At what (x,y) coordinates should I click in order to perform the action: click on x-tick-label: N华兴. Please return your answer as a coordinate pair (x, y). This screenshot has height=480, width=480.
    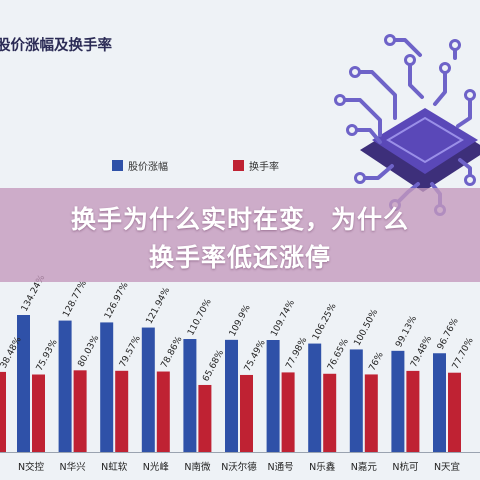
    Looking at the image, I should click on (73, 467).